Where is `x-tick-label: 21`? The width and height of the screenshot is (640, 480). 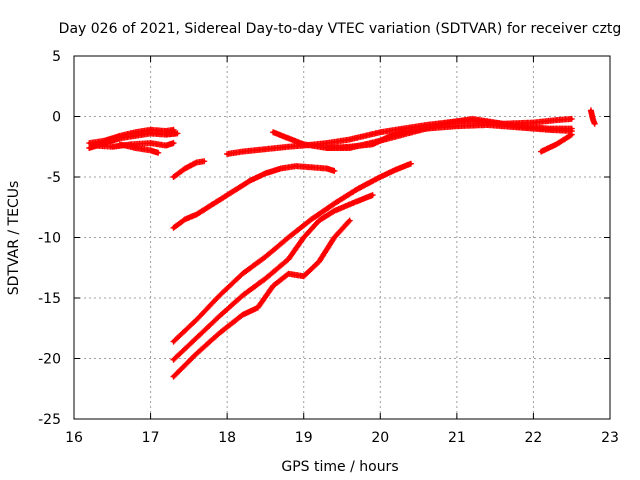 x-tick-label: 21 is located at coordinates (457, 438).